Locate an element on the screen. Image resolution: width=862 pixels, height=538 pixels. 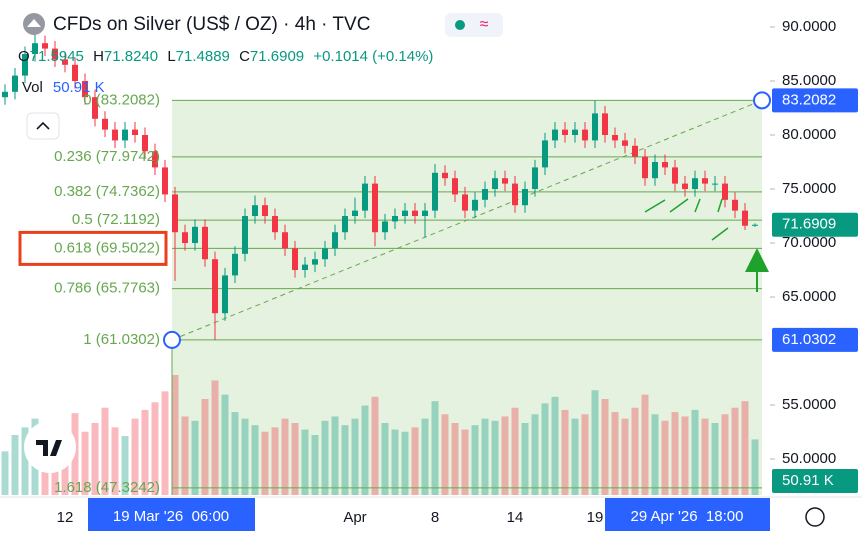
highlight-box is located at coordinates (93, 248).